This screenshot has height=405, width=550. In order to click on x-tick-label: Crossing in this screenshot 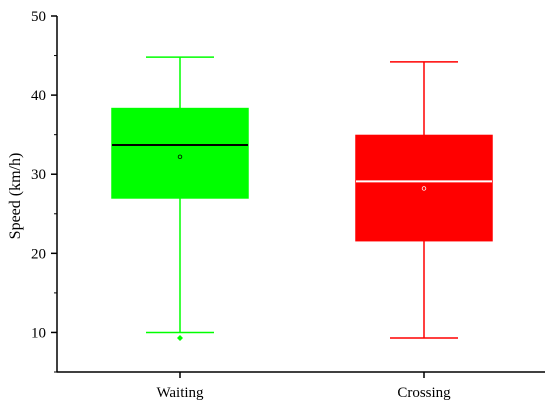, I will do `click(424, 393)`.